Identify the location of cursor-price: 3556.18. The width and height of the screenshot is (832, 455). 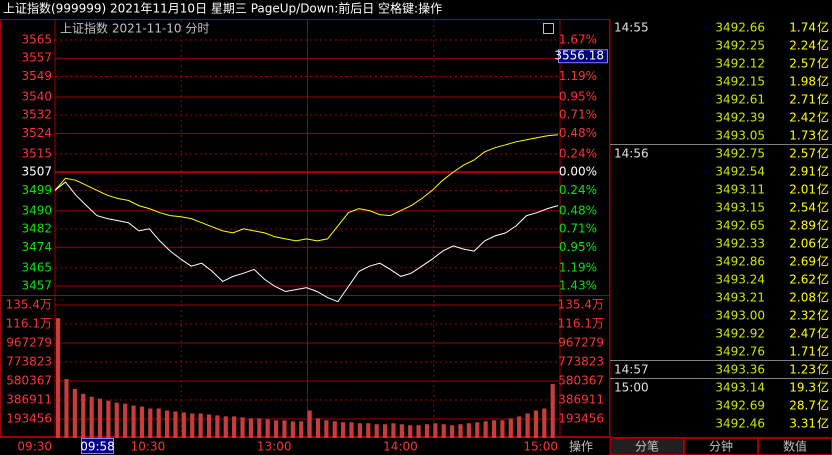
(579, 56).